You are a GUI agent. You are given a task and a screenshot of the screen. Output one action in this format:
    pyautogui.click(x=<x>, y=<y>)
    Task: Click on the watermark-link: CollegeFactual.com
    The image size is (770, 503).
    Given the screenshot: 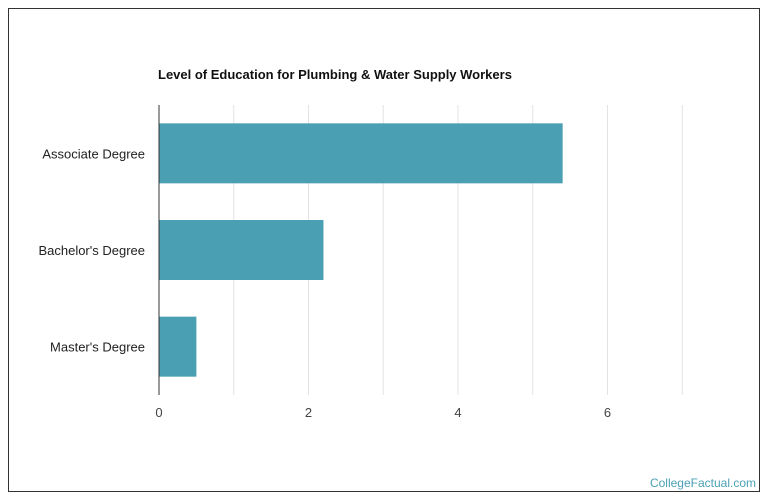 What is the action you would take?
    pyautogui.click(x=702, y=483)
    